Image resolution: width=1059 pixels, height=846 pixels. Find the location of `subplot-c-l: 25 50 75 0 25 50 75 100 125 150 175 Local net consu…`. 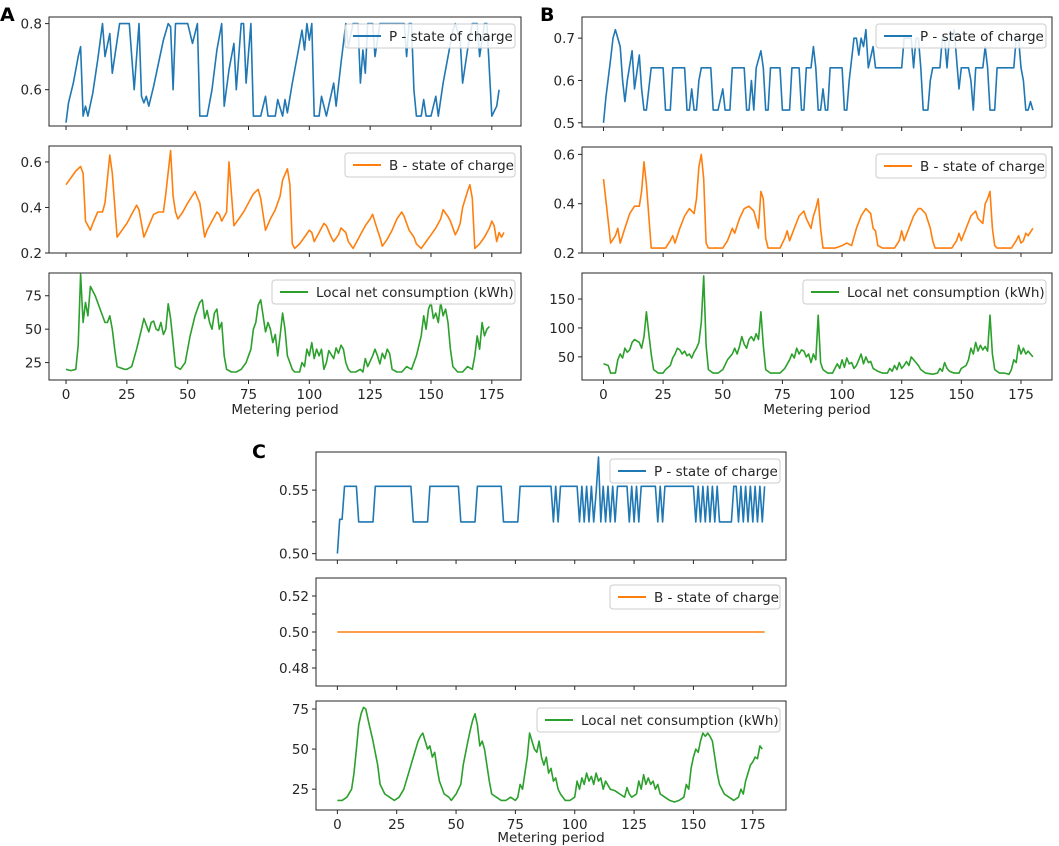

subplot-c-l: 25 50 75 0 25 50 75 100 125 150 175 Local net consu… is located at coordinates (539, 766).